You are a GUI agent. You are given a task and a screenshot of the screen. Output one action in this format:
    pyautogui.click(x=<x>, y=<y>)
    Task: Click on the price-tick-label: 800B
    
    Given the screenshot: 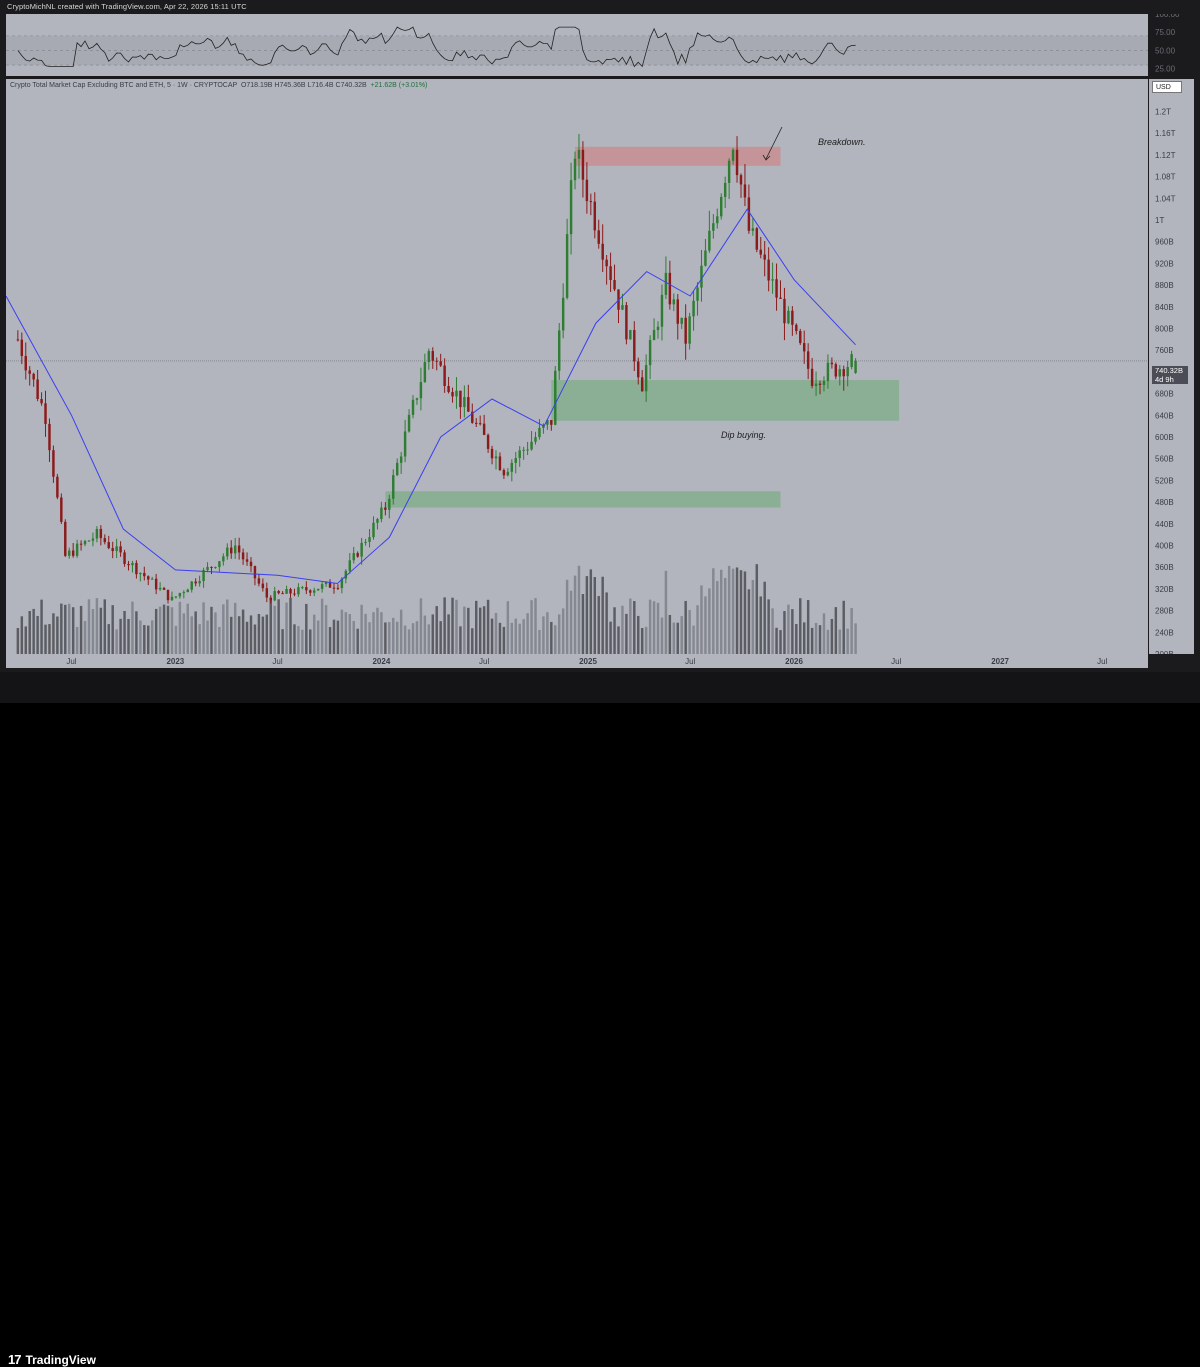 What is the action you would take?
    pyautogui.click(x=1164, y=329)
    